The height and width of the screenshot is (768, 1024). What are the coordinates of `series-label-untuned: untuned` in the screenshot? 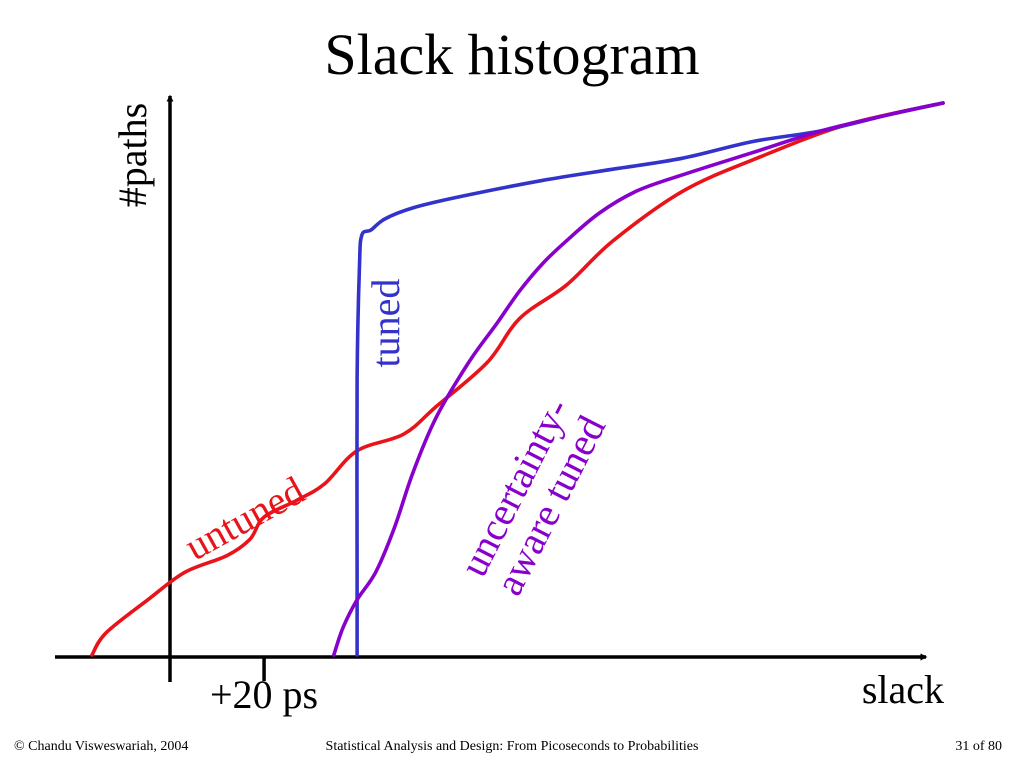 It's located at (244, 518).